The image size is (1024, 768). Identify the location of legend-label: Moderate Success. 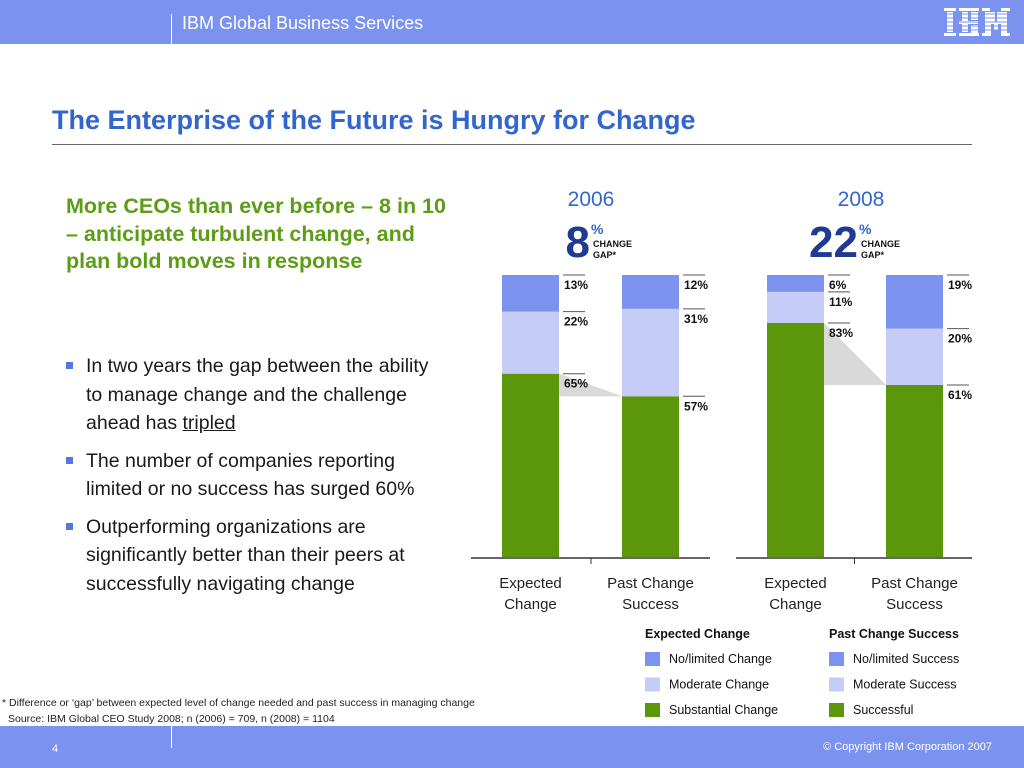
(905, 685).